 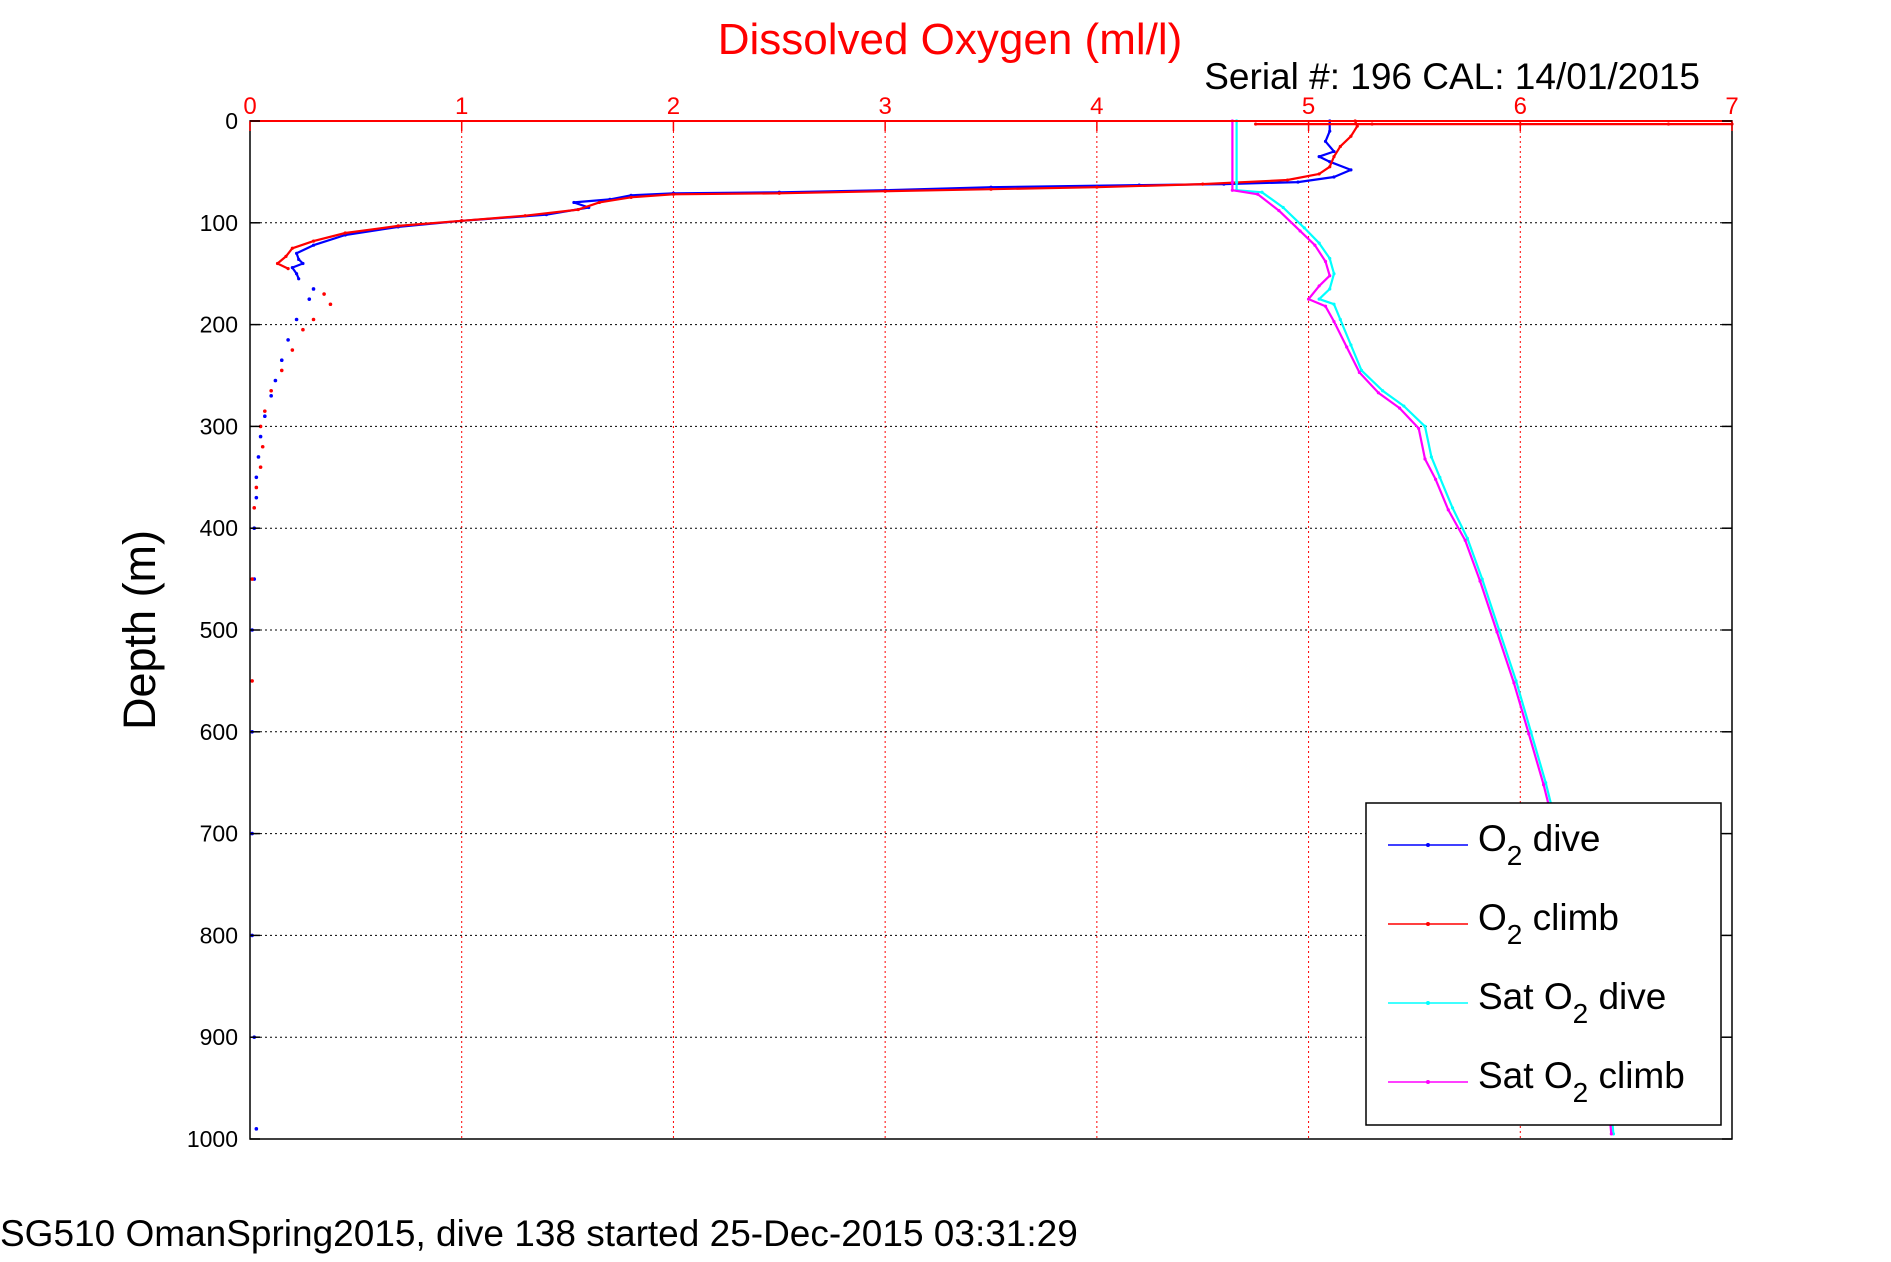 What do you see at coordinates (231, 121) in the screenshot?
I see `y-tick-label: 0` at bounding box center [231, 121].